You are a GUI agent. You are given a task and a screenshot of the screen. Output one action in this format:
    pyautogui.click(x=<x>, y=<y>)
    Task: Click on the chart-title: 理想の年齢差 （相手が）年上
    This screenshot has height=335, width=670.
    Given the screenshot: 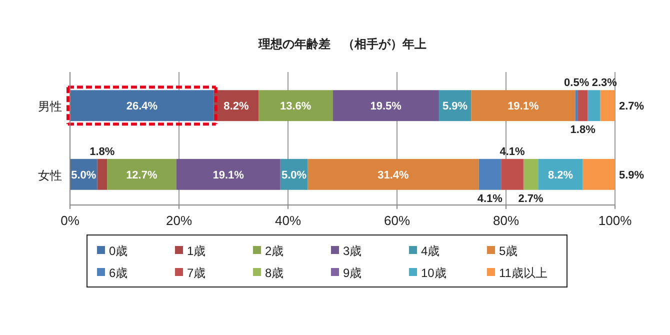 What is the action you would take?
    pyautogui.click(x=342, y=44)
    